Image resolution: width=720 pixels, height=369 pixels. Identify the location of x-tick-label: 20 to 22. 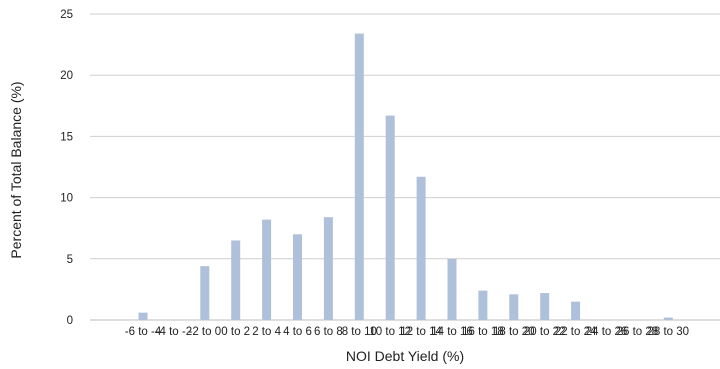
(545, 332).